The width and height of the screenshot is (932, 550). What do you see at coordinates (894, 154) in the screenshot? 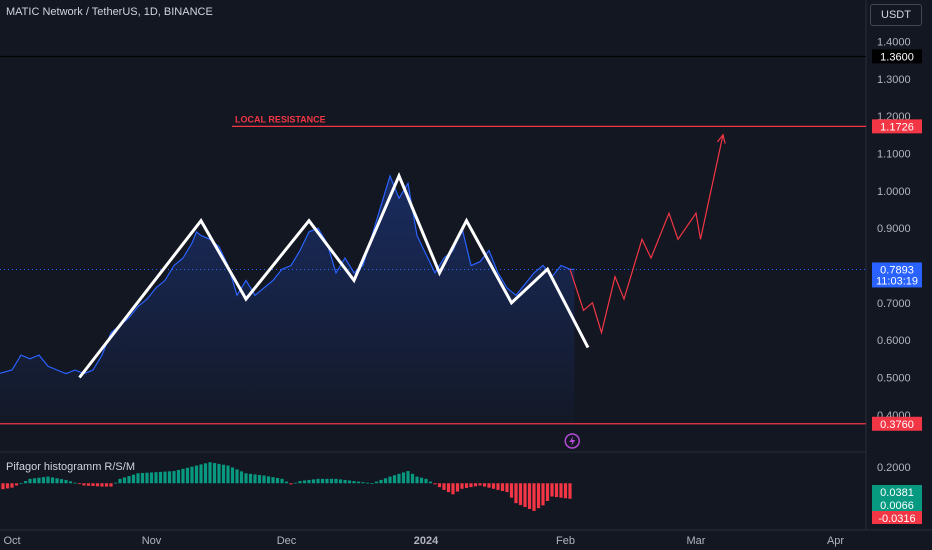
I see `y-tick-label: 1.1000` at bounding box center [894, 154].